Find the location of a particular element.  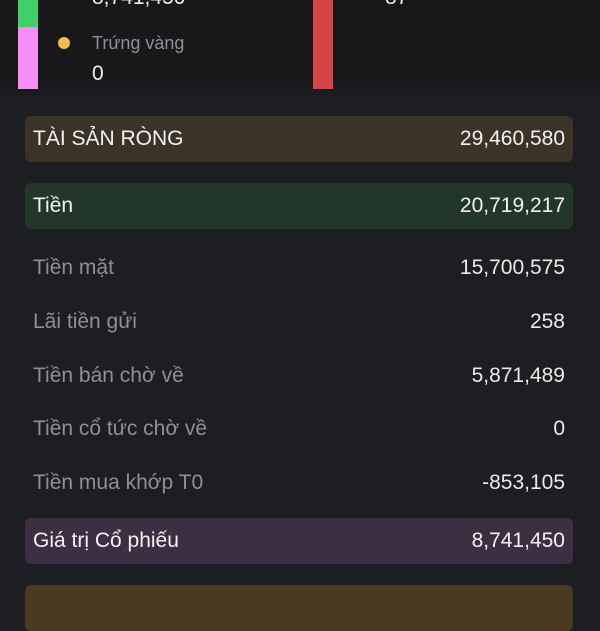

cash-item-value: -853,105 is located at coordinates (523, 482).